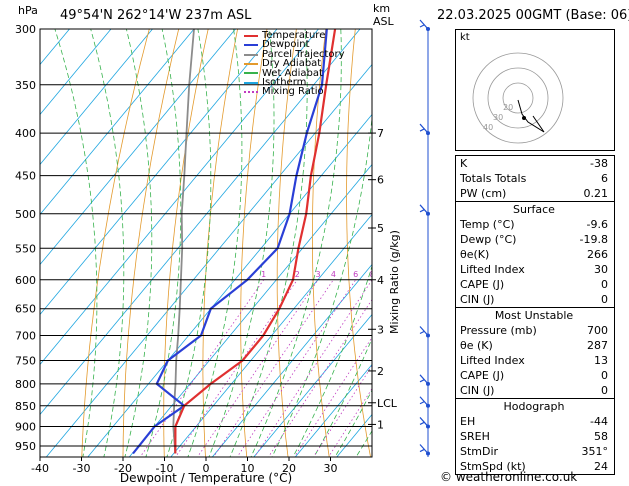 Image resolution: width=629 pixels, height=486 pixels. What do you see at coordinates (410, 274) in the screenshot?
I see `mixing-ratio-label: 15` at bounding box center [410, 274].